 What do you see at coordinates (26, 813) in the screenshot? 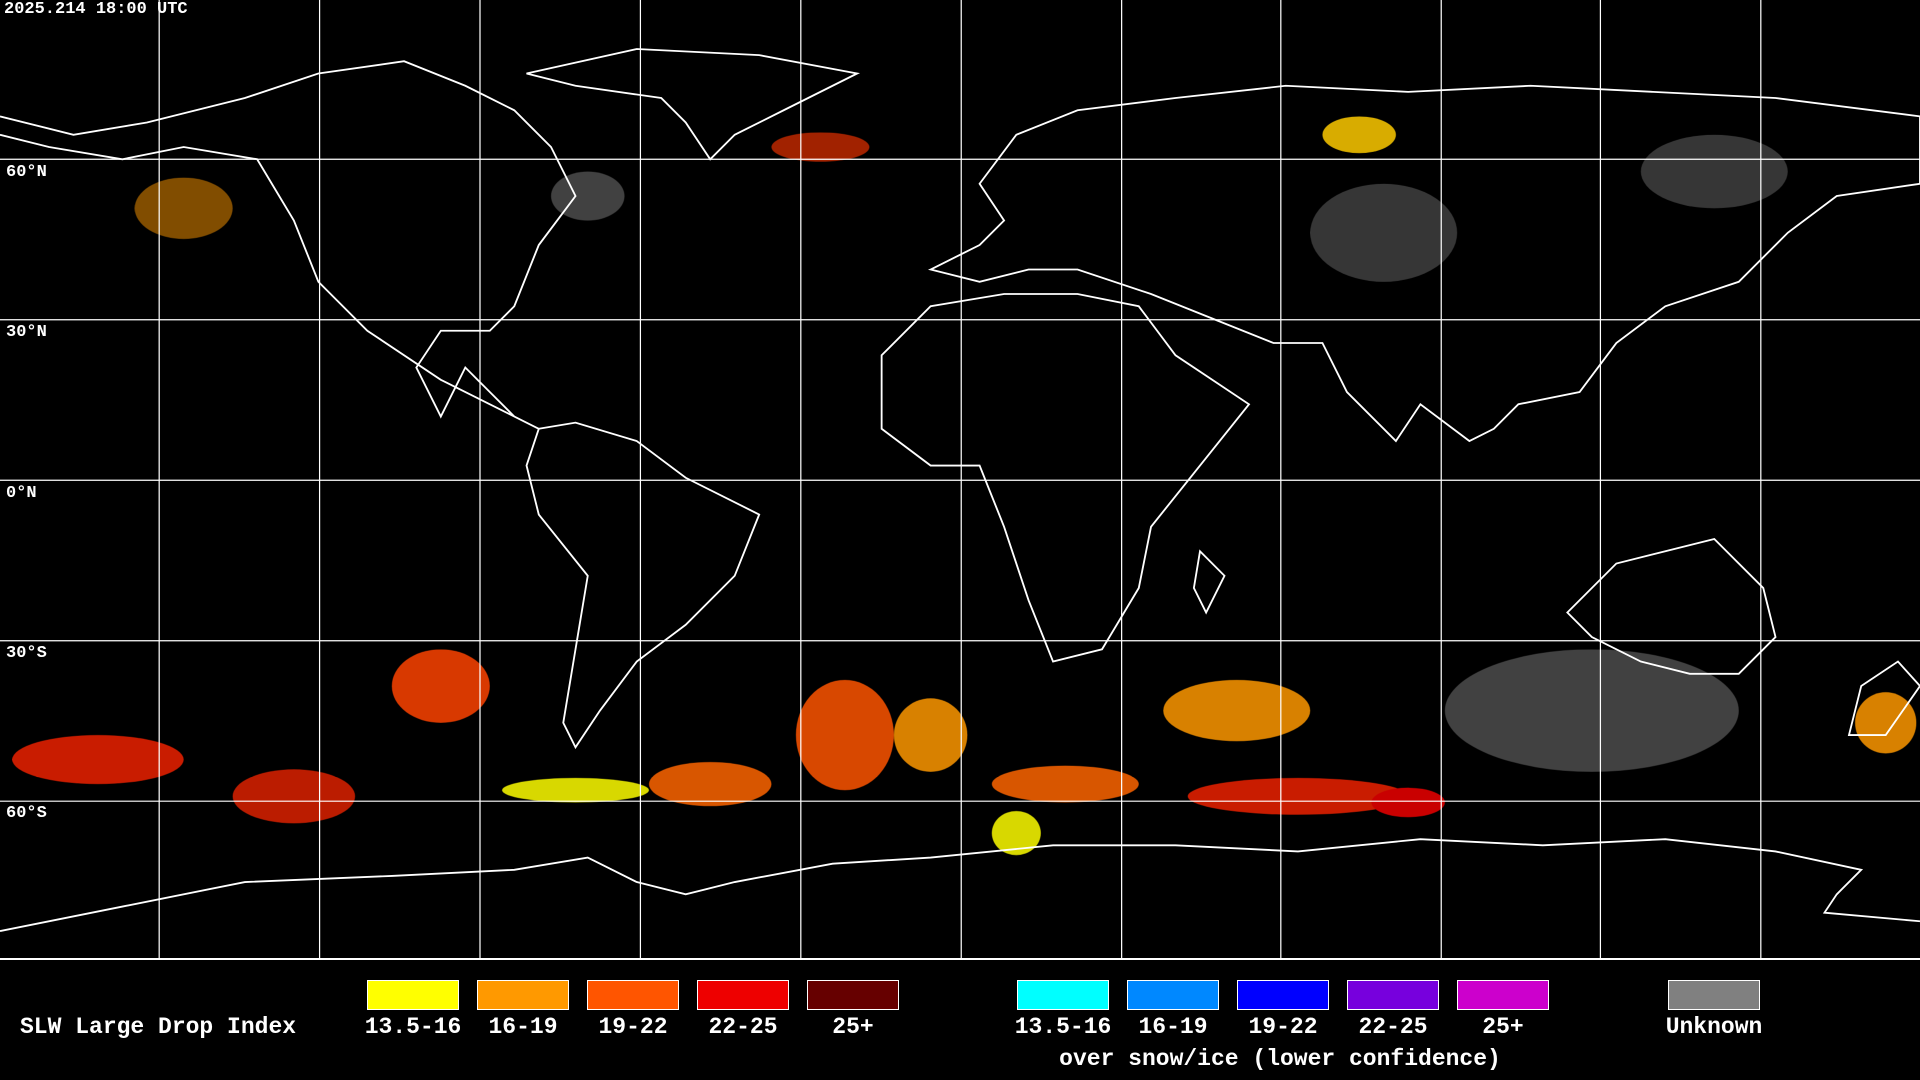
I see `lat-label: 60°S` at bounding box center [26, 813].